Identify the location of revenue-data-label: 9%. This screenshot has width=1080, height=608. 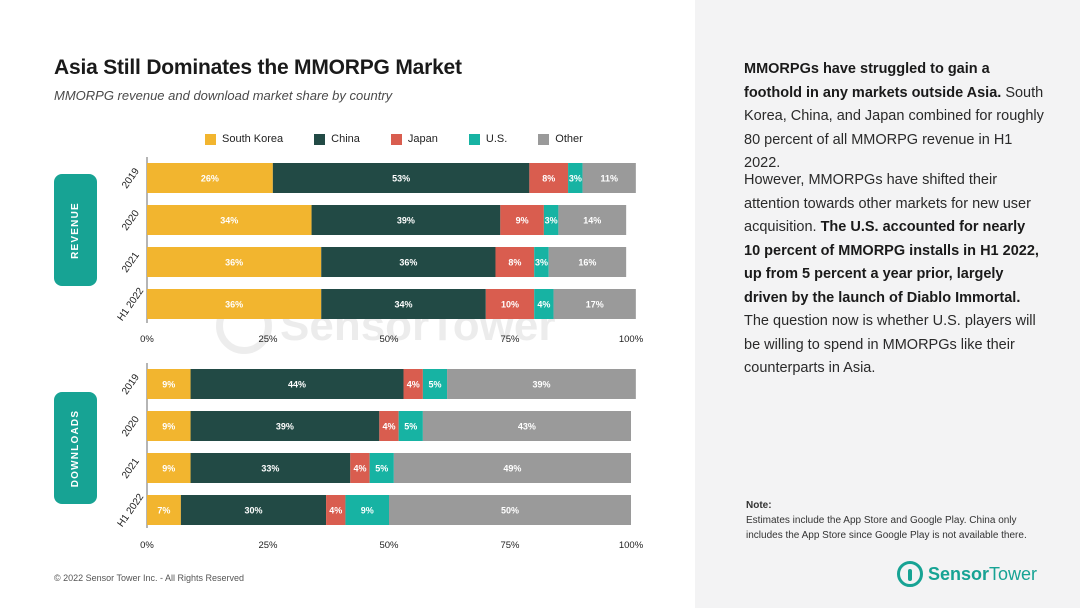
(522, 221).